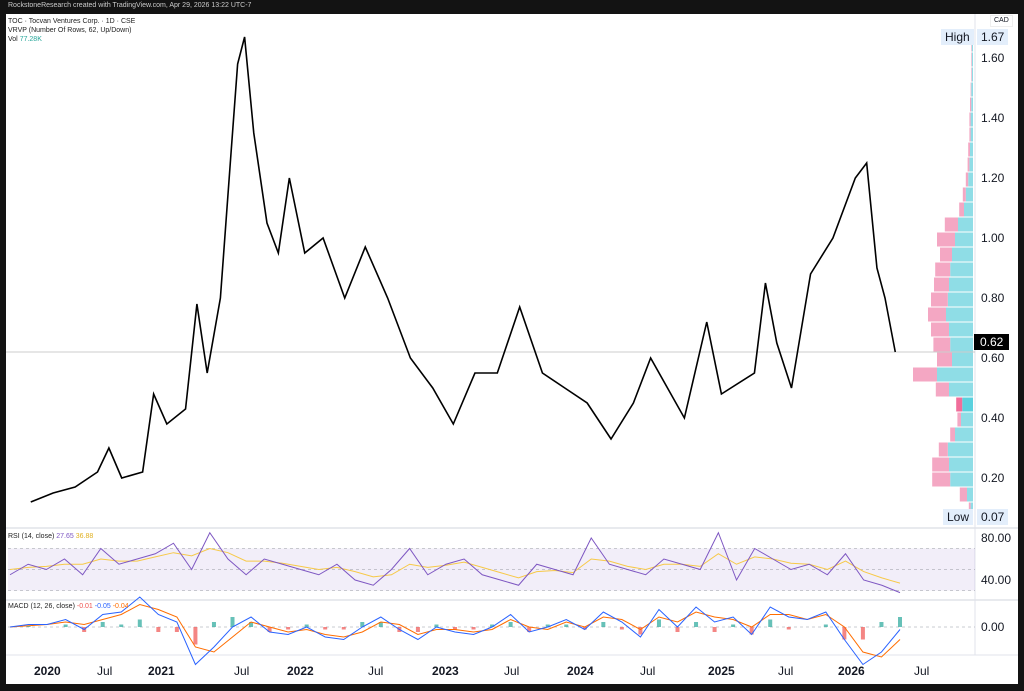  I want to click on macd-tick: 0.00, so click(993, 627).